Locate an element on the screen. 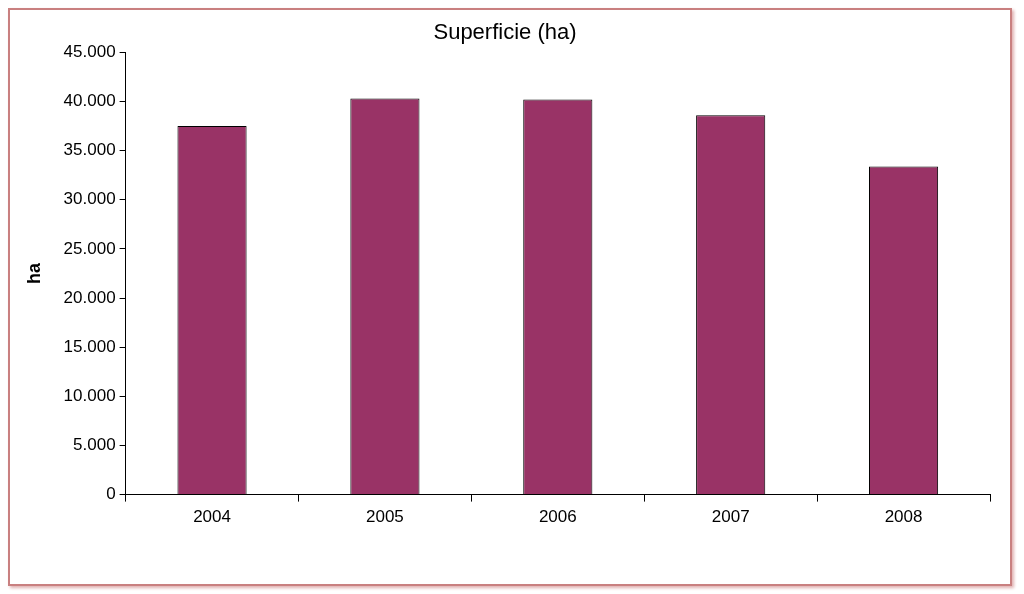 The height and width of the screenshot is (594, 1024). y-tick-label: 5.000 is located at coordinates (94, 445).